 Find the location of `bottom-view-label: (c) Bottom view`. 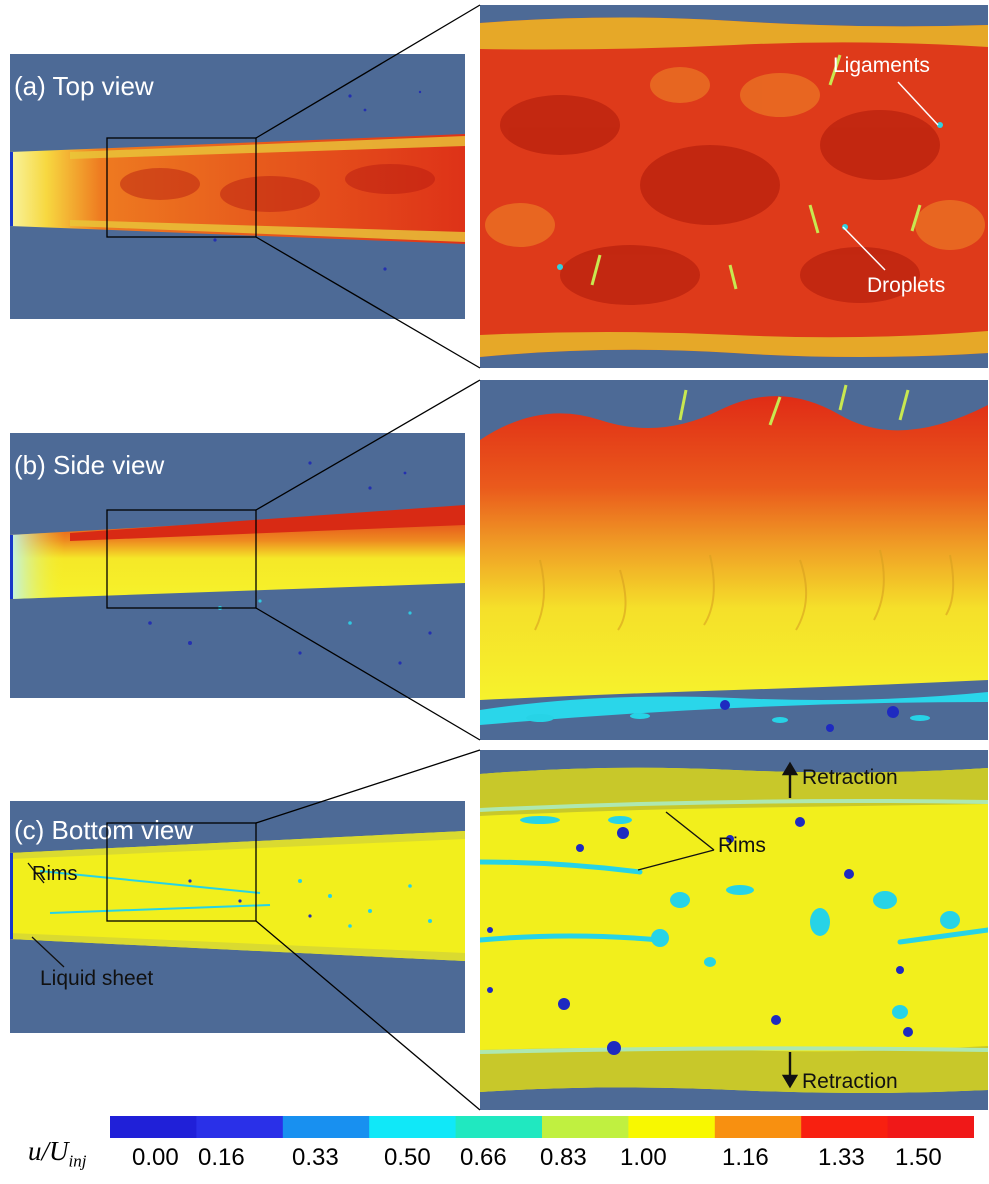

bottom-view-label: (c) Bottom view is located at coordinates (104, 830).